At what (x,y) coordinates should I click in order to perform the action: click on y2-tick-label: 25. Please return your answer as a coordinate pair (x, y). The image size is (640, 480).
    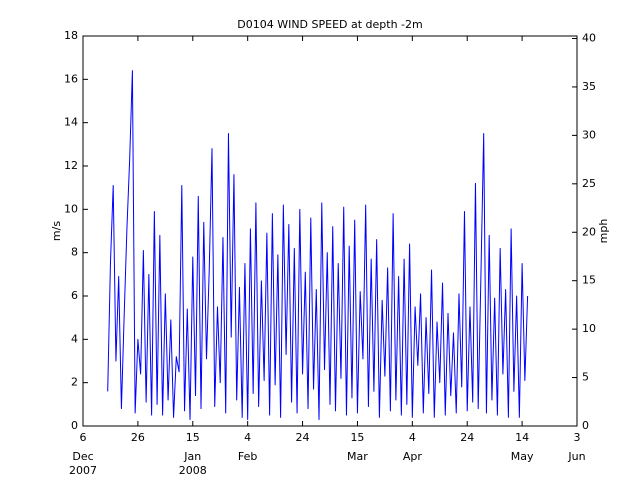
    Looking at the image, I should click on (589, 183).